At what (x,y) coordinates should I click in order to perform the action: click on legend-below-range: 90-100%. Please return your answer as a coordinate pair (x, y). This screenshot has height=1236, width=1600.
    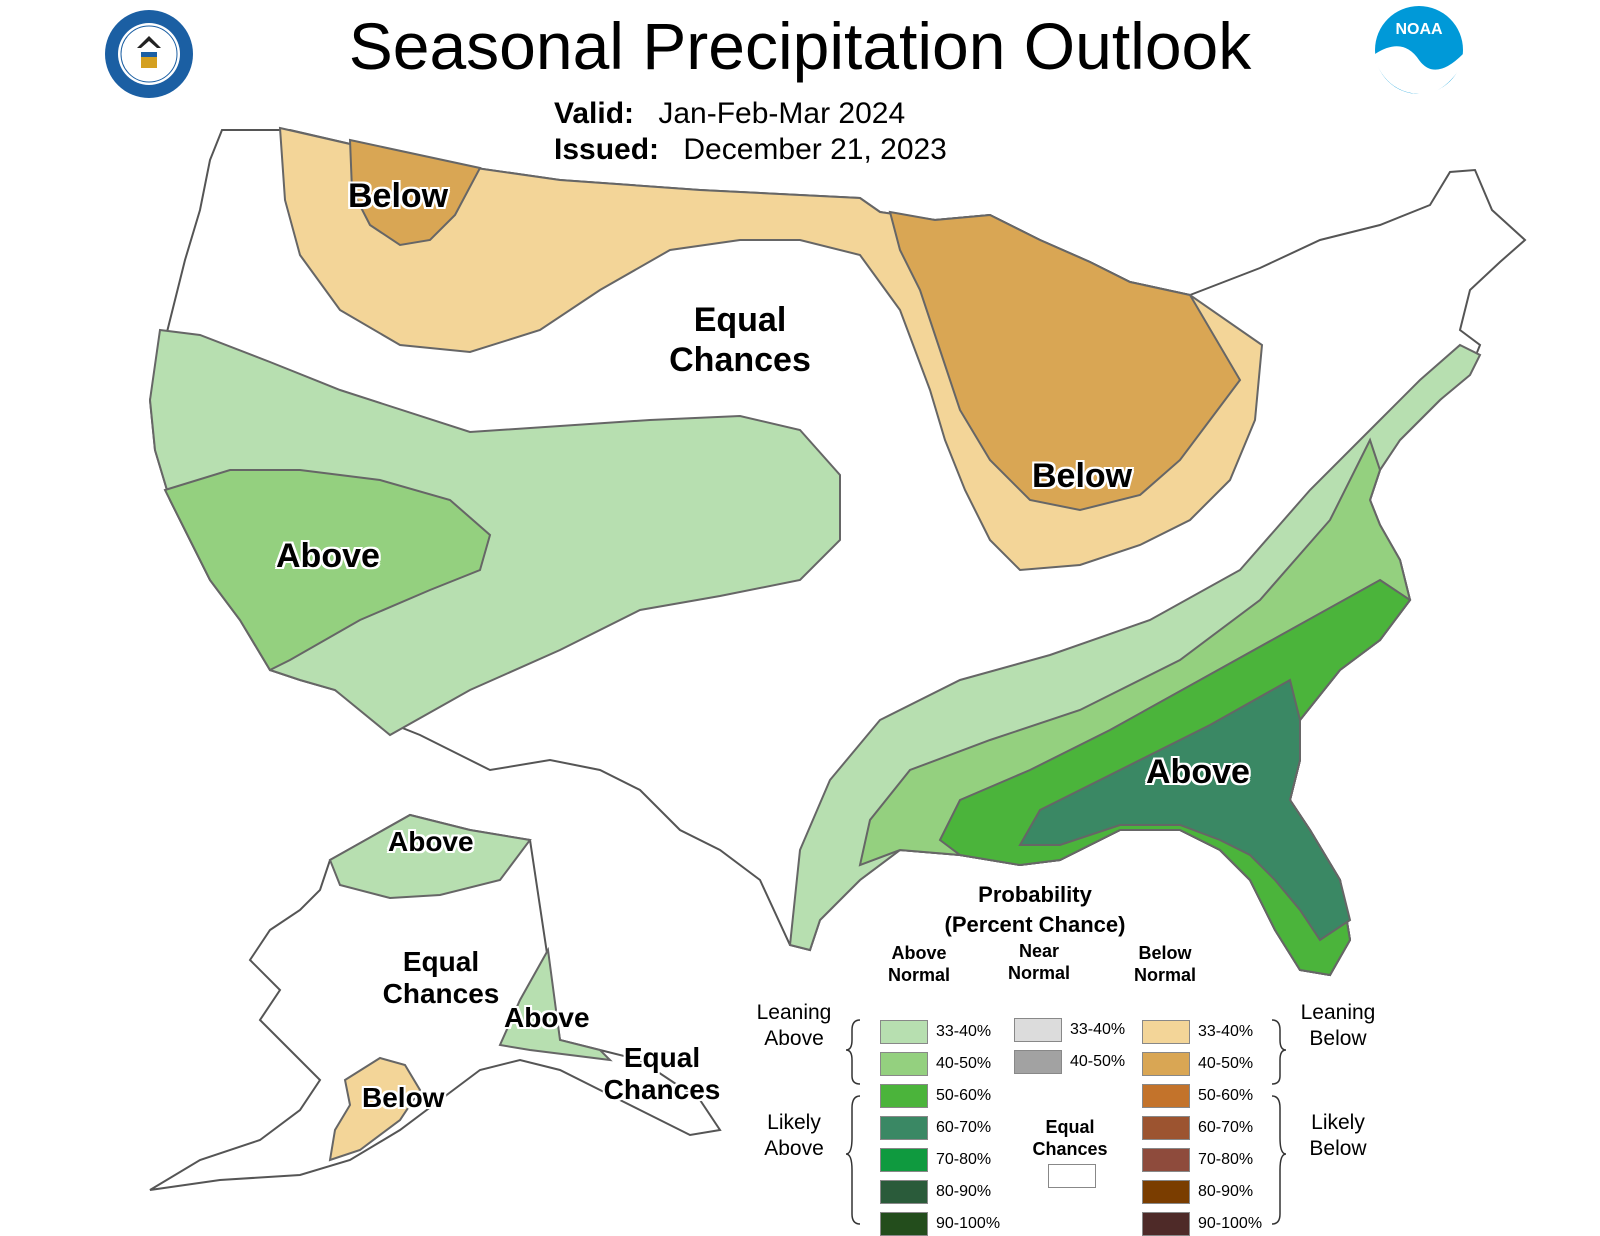
    Looking at the image, I should click on (1230, 1223).